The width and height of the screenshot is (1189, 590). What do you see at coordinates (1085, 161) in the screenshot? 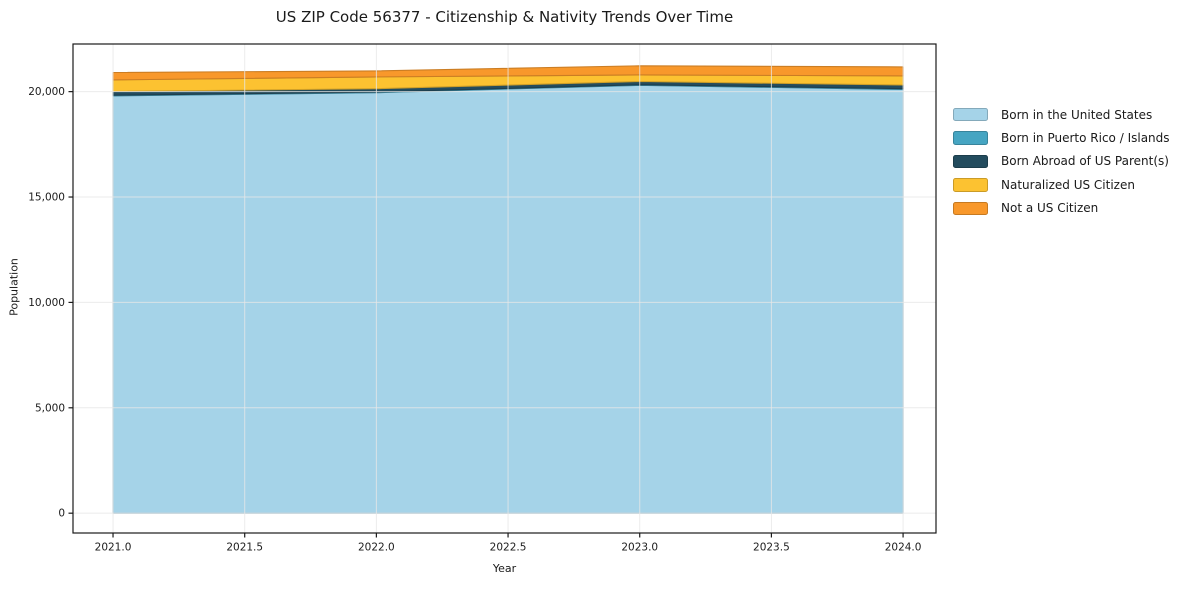
I see `legend-label: Born Abroad of US Parent(s)` at bounding box center [1085, 161].